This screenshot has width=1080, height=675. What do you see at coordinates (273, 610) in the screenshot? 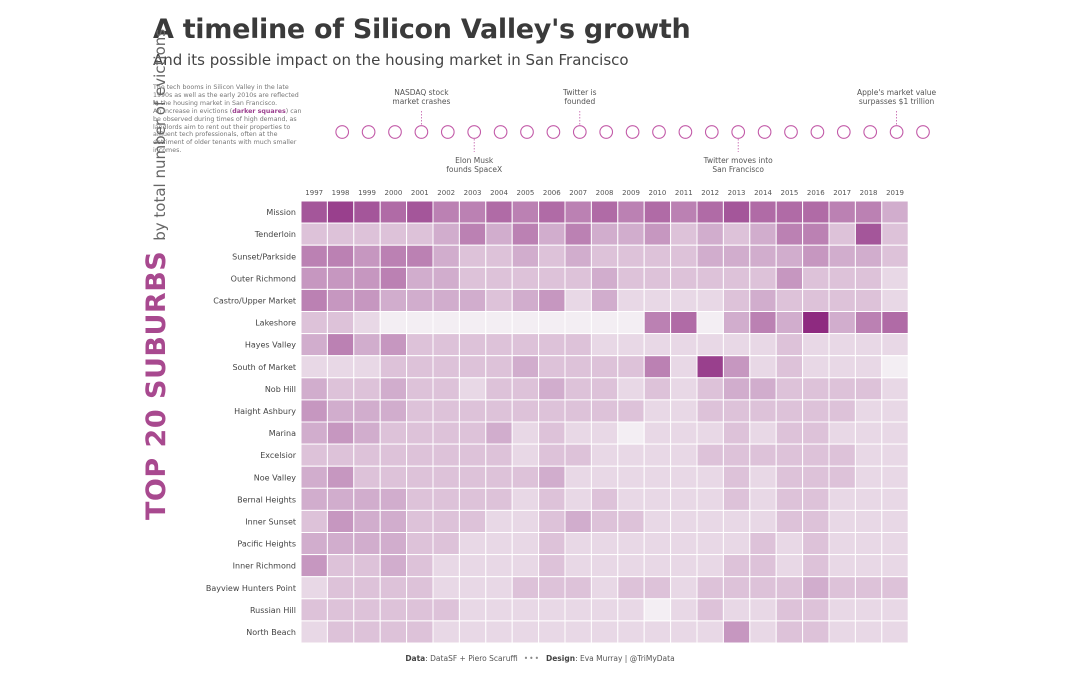
I see `y-tick-label: Russian Hill` at bounding box center [273, 610].